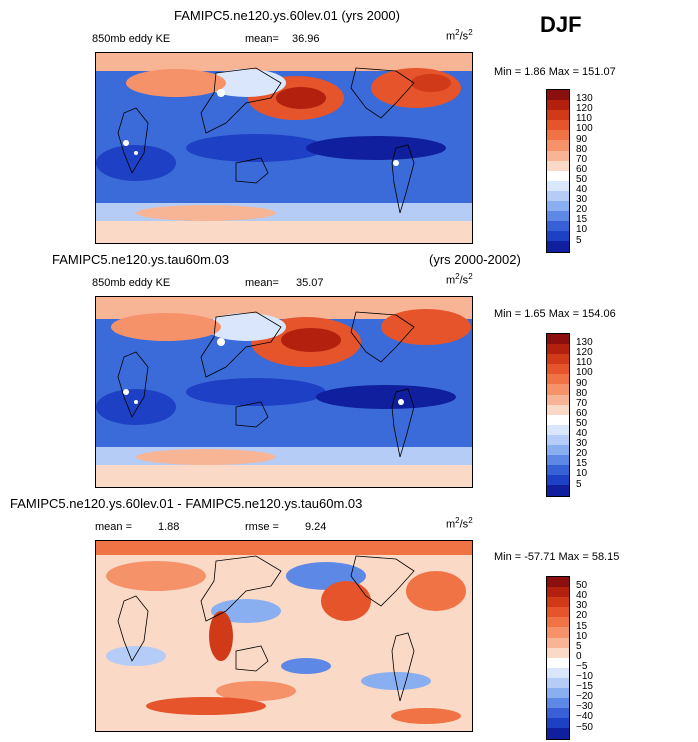  What do you see at coordinates (584, 99) in the screenshot?
I see `colorbar-level-label: 130` at bounding box center [584, 99].